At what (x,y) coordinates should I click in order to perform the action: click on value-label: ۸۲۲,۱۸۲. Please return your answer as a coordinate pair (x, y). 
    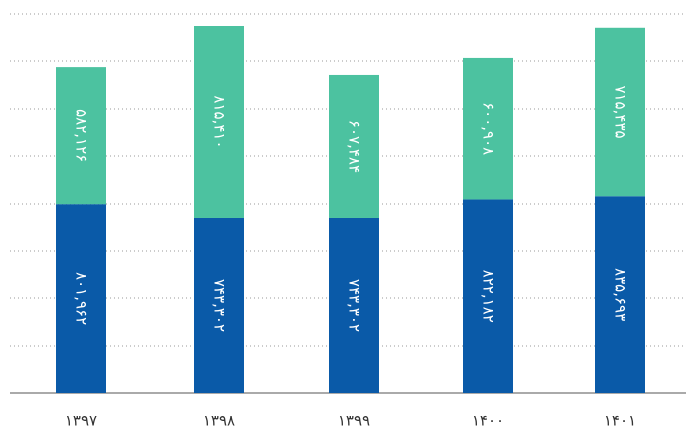
    Looking at the image, I should click on (489, 296).